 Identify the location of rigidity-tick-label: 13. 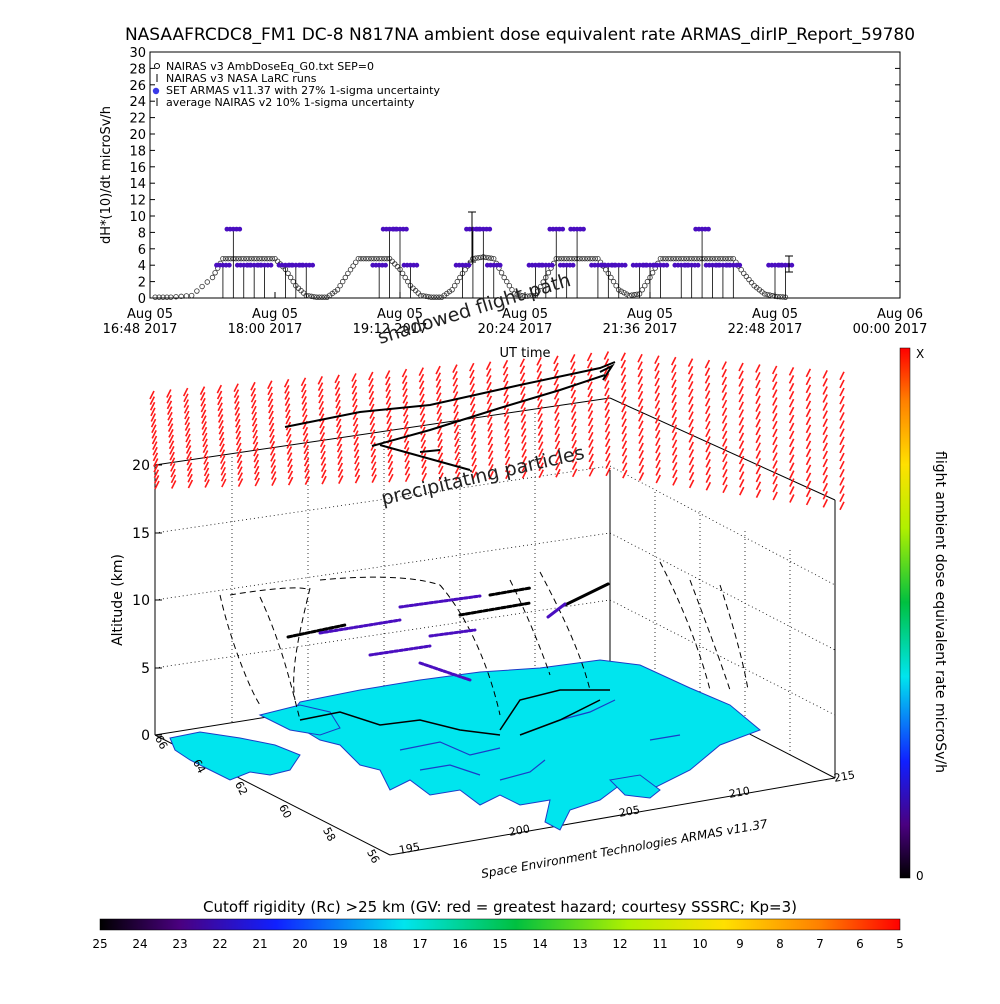
(579, 944).